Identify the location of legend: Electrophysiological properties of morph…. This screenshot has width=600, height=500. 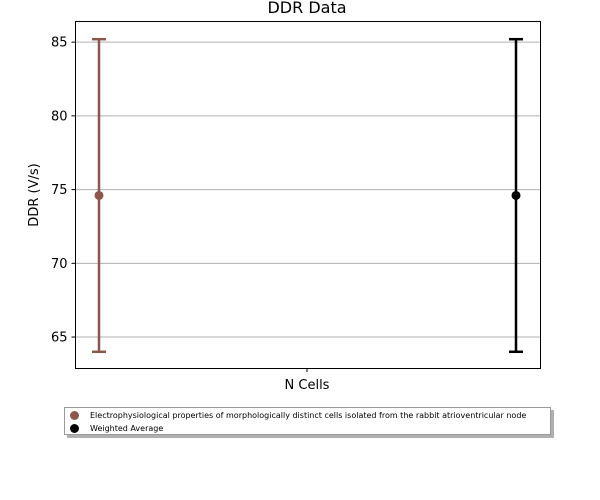
(307, 421).